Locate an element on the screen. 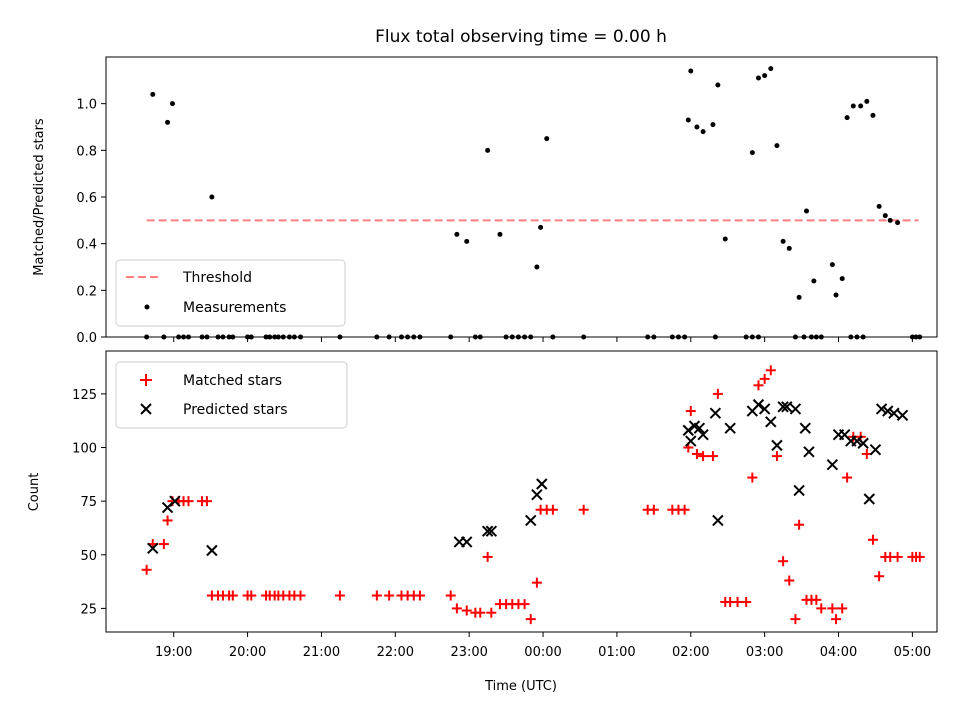  bottom-x-tick-label: 21:00 is located at coordinates (321, 652).